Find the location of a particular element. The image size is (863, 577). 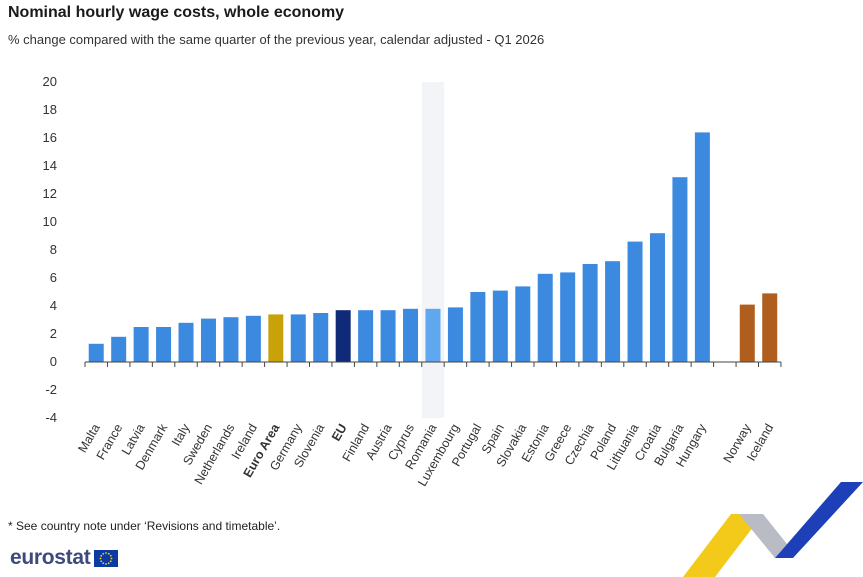

chart-title: Nominal hourly wage costs, whole economy is located at coordinates (176, 12).